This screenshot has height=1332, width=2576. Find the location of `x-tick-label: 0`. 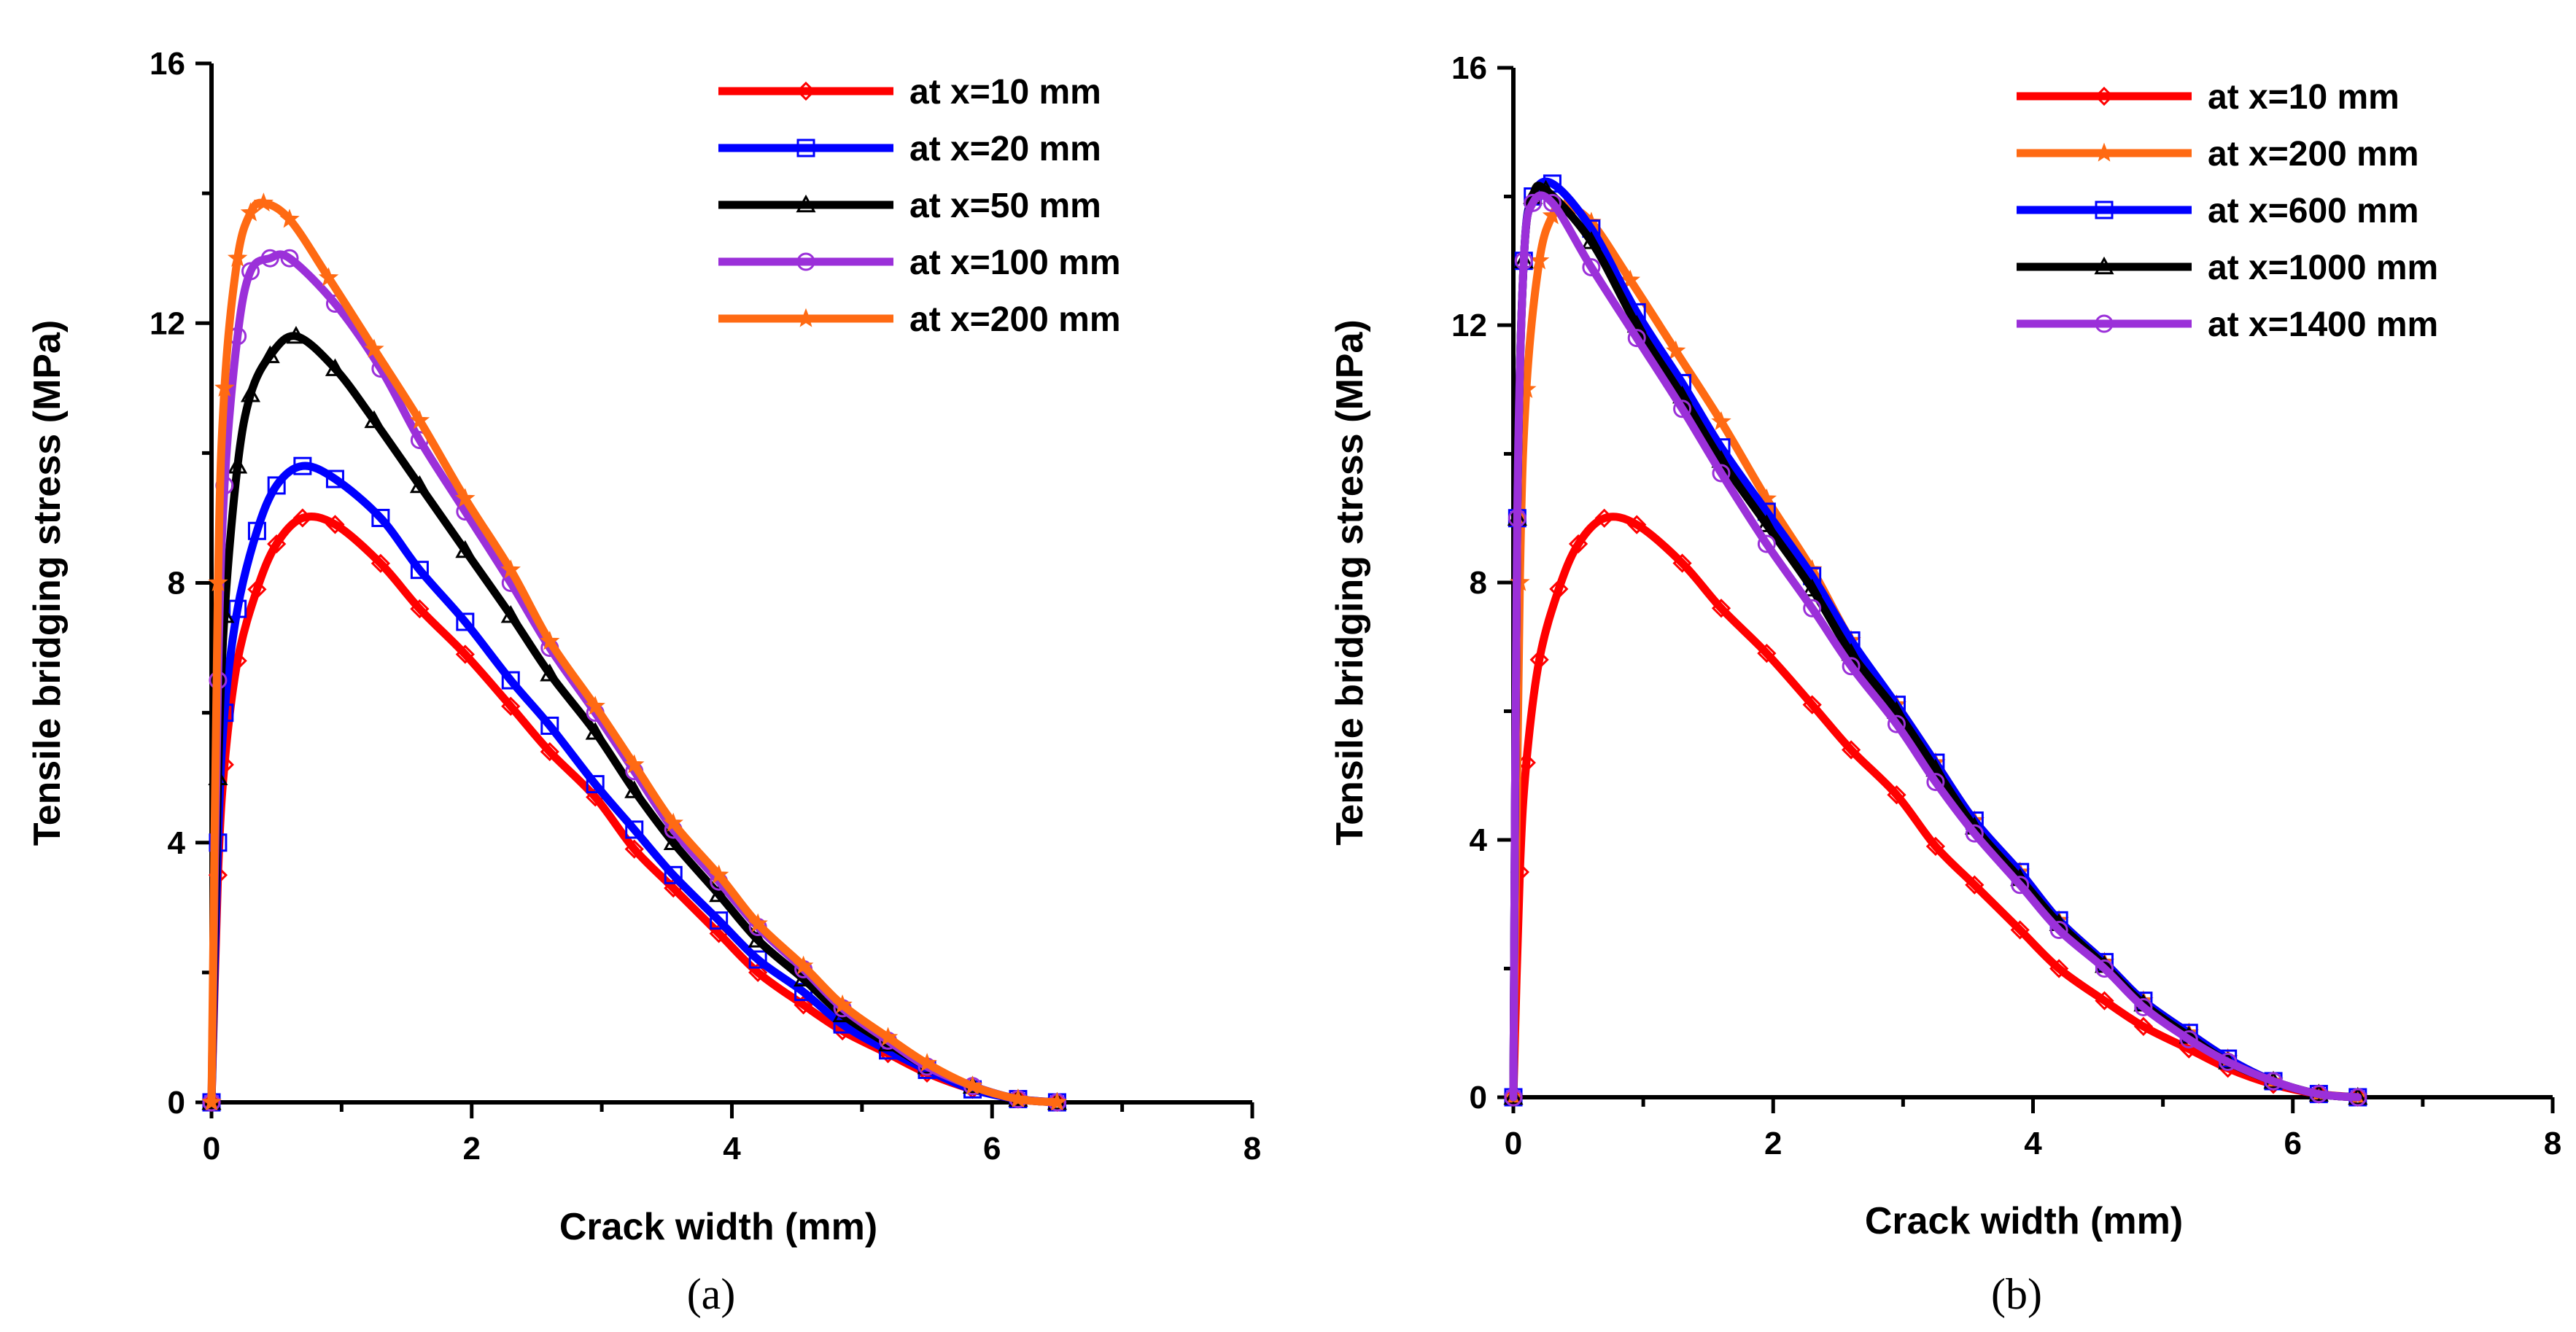

x-tick-label: 0 is located at coordinates (212, 1149).